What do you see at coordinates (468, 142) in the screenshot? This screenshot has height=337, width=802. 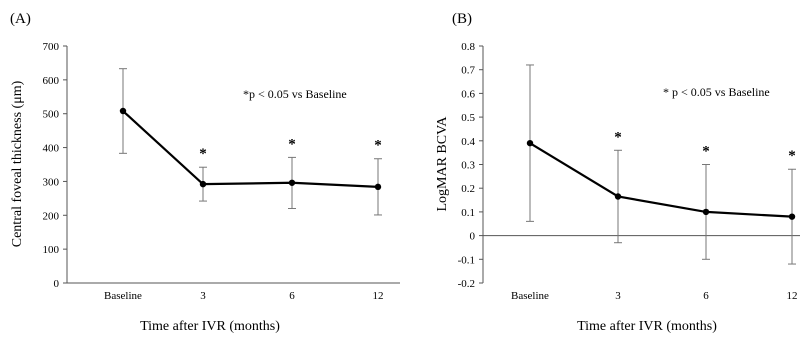 I see `y-tick-label: 0.4` at bounding box center [468, 142].